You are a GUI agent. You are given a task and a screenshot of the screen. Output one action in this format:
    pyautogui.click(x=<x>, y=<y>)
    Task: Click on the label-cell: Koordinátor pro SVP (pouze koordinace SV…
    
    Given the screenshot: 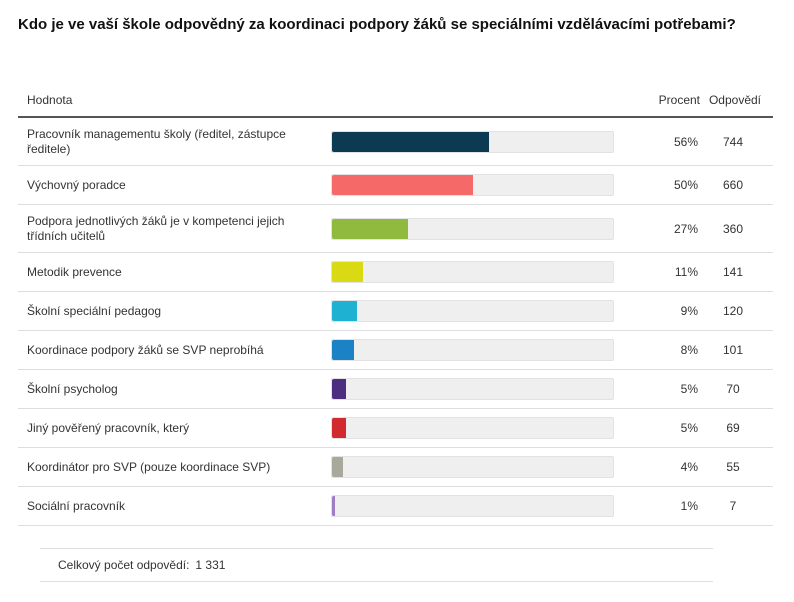 What is the action you would take?
    pyautogui.click(x=172, y=467)
    